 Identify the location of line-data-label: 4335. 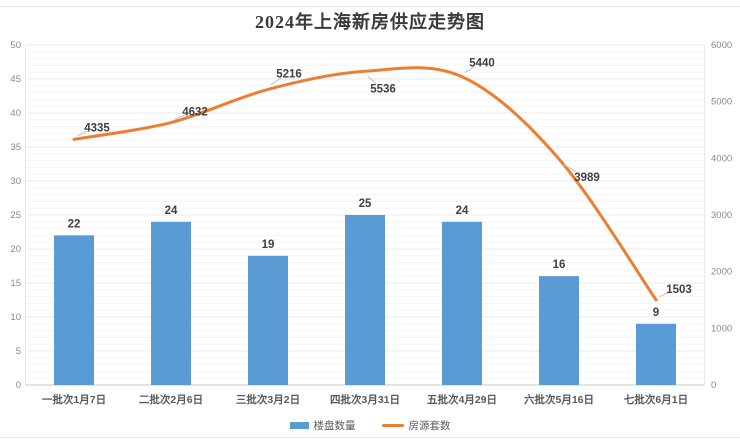
(97, 128).